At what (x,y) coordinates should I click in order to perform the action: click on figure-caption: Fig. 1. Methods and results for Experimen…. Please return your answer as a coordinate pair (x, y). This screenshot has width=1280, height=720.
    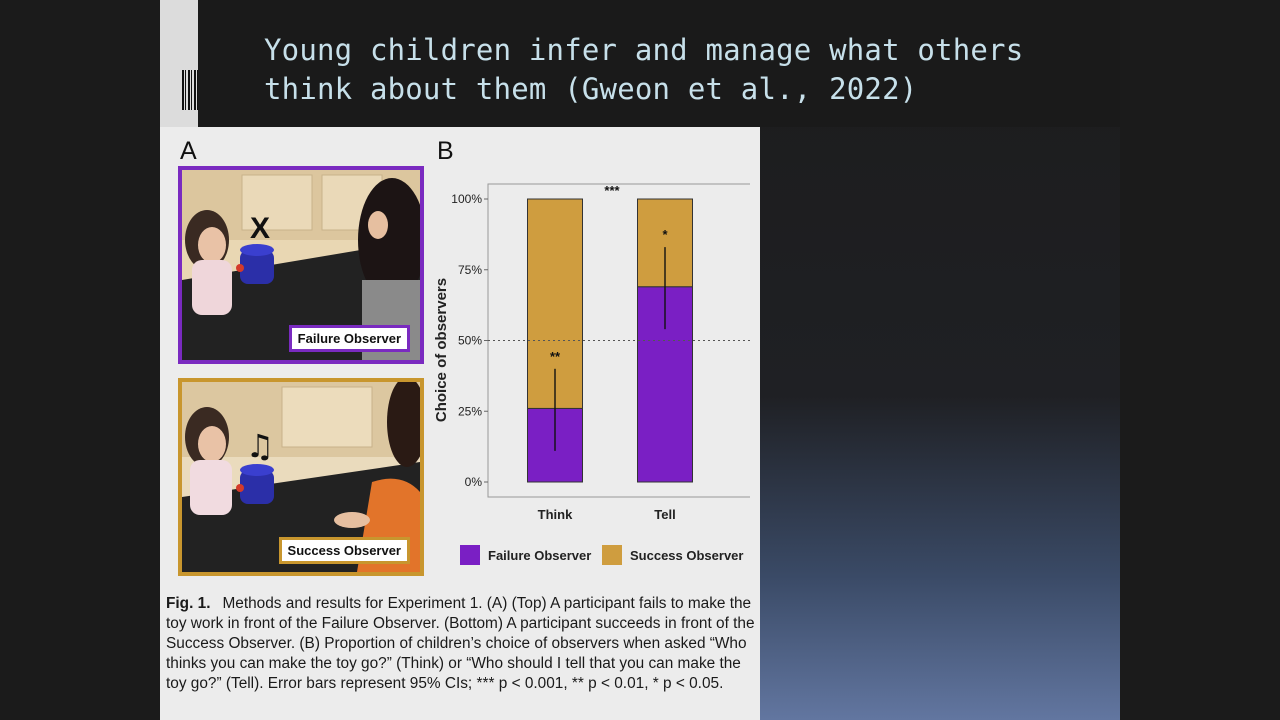
    Looking at the image, I should click on (461, 644).